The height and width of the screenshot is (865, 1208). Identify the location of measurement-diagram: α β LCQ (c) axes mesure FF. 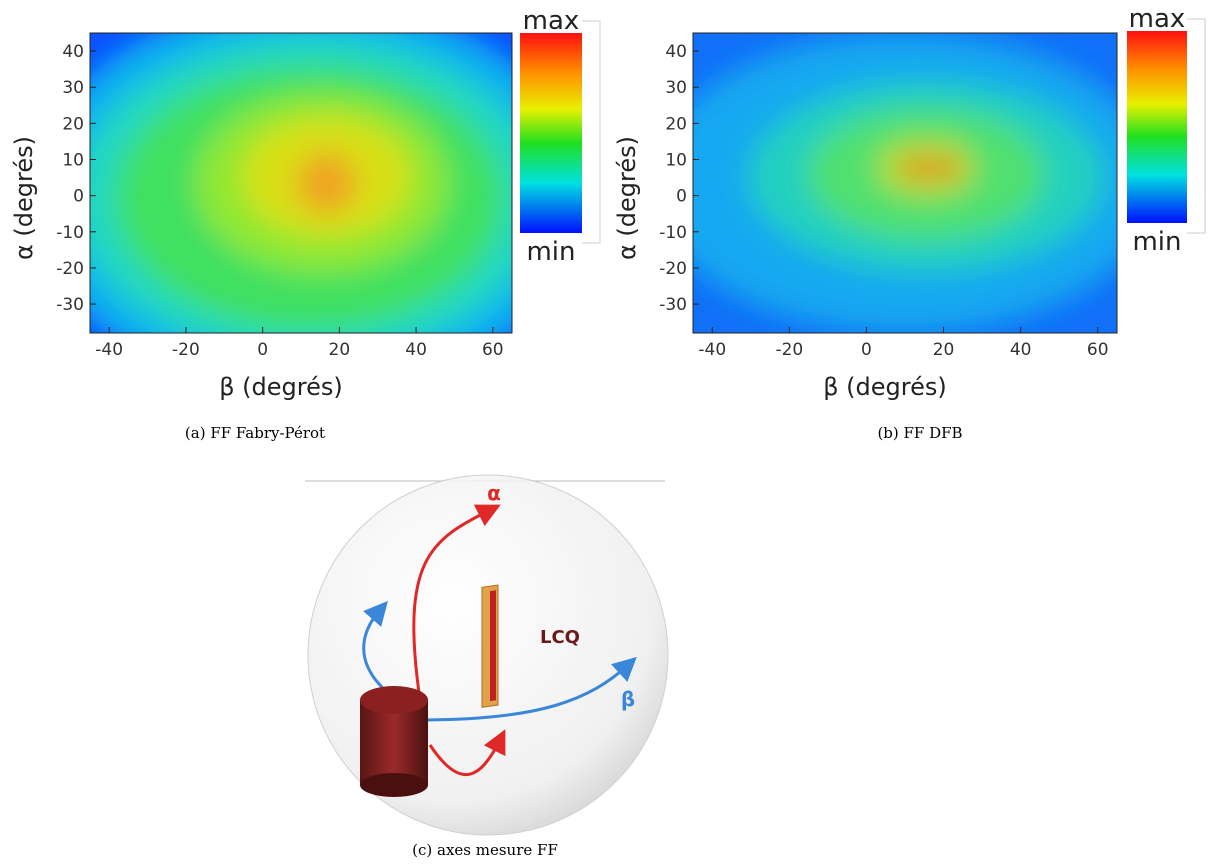
(487, 666).